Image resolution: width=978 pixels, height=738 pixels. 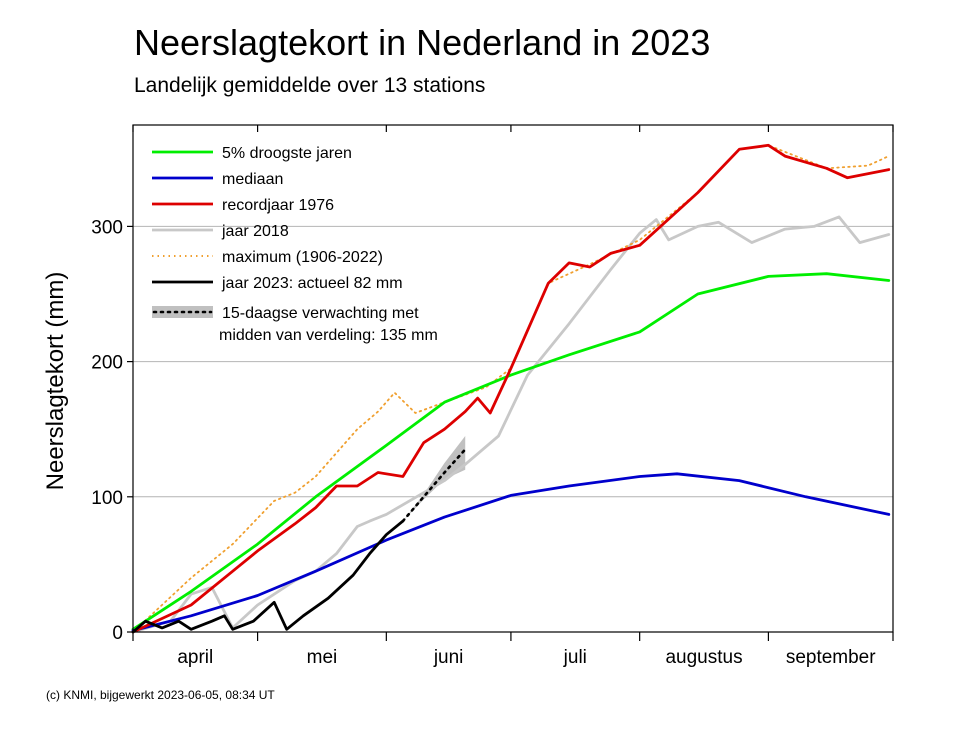 What do you see at coordinates (302, 257) in the screenshot?
I see `legend-label: maximum (1906-2022)` at bounding box center [302, 257].